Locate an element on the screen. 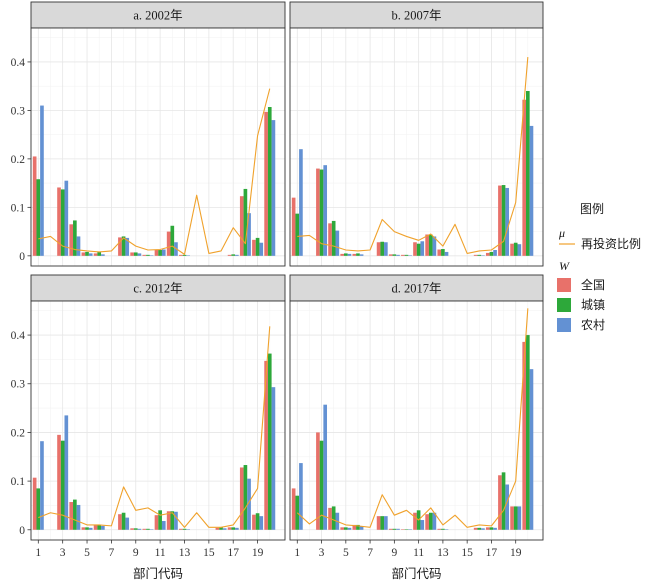  legend-swatch-urban is located at coordinates (564, 305).